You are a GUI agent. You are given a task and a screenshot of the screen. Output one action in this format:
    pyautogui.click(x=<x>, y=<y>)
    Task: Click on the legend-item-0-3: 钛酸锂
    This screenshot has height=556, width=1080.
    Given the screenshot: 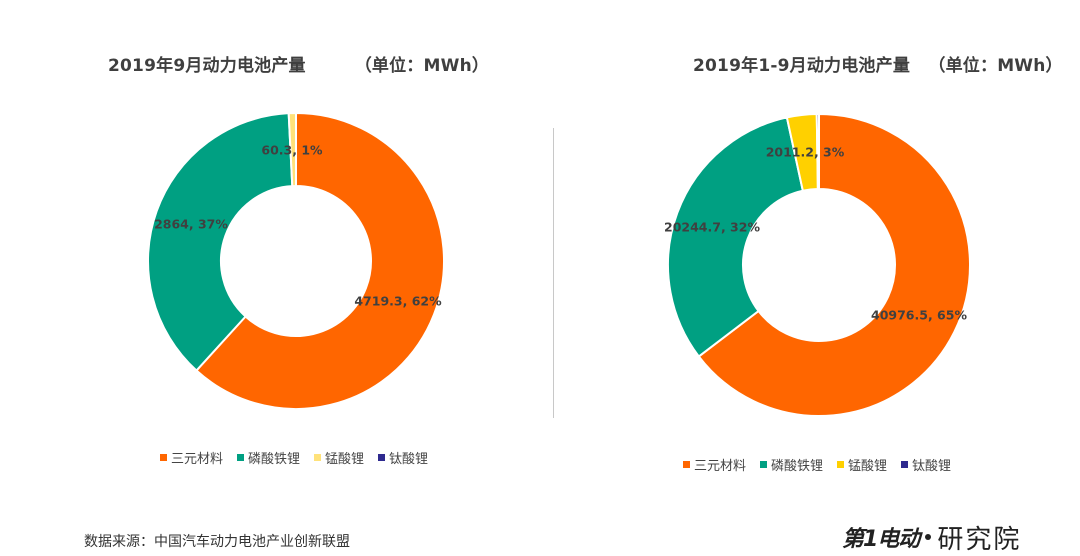 What is the action you would take?
    pyautogui.click(x=403, y=457)
    